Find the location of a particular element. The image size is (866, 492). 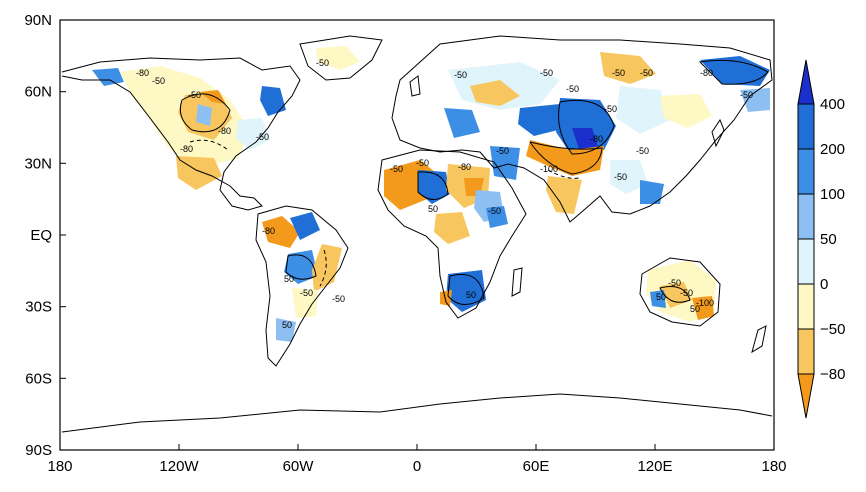

colorbar-label: −50 is located at coordinates (832, 329).